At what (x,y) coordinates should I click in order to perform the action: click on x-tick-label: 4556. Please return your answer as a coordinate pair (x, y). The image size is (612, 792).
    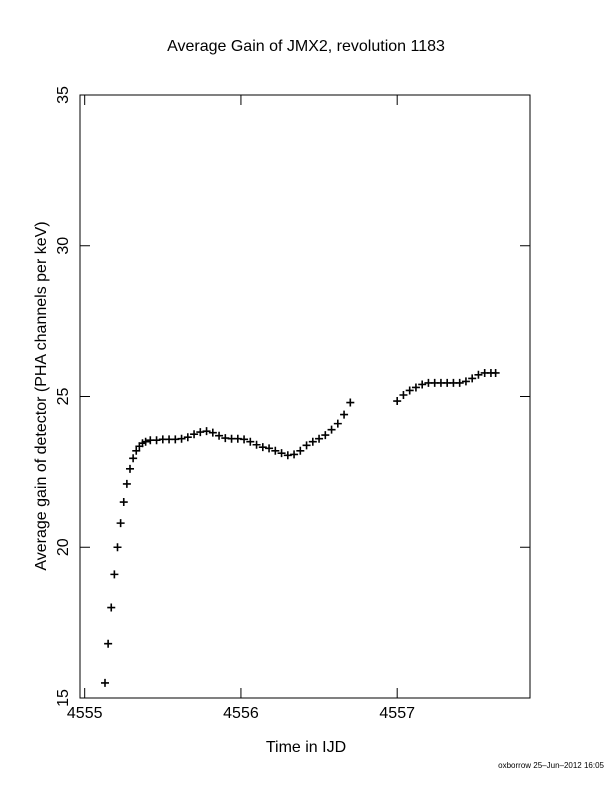
    Looking at the image, I should click on (241, 713).